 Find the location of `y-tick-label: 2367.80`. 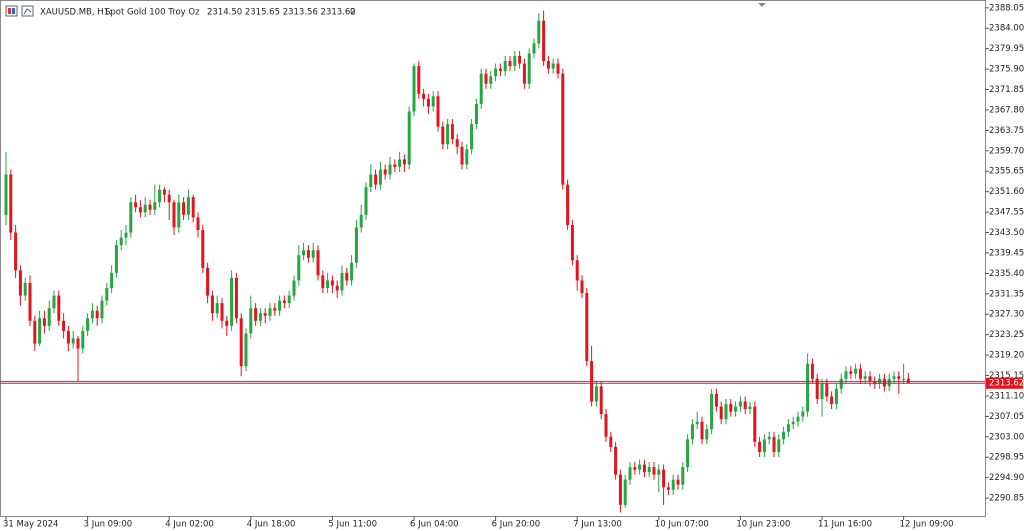

y-tick-label: 2367.80 is located at coordinates (1006, 110).